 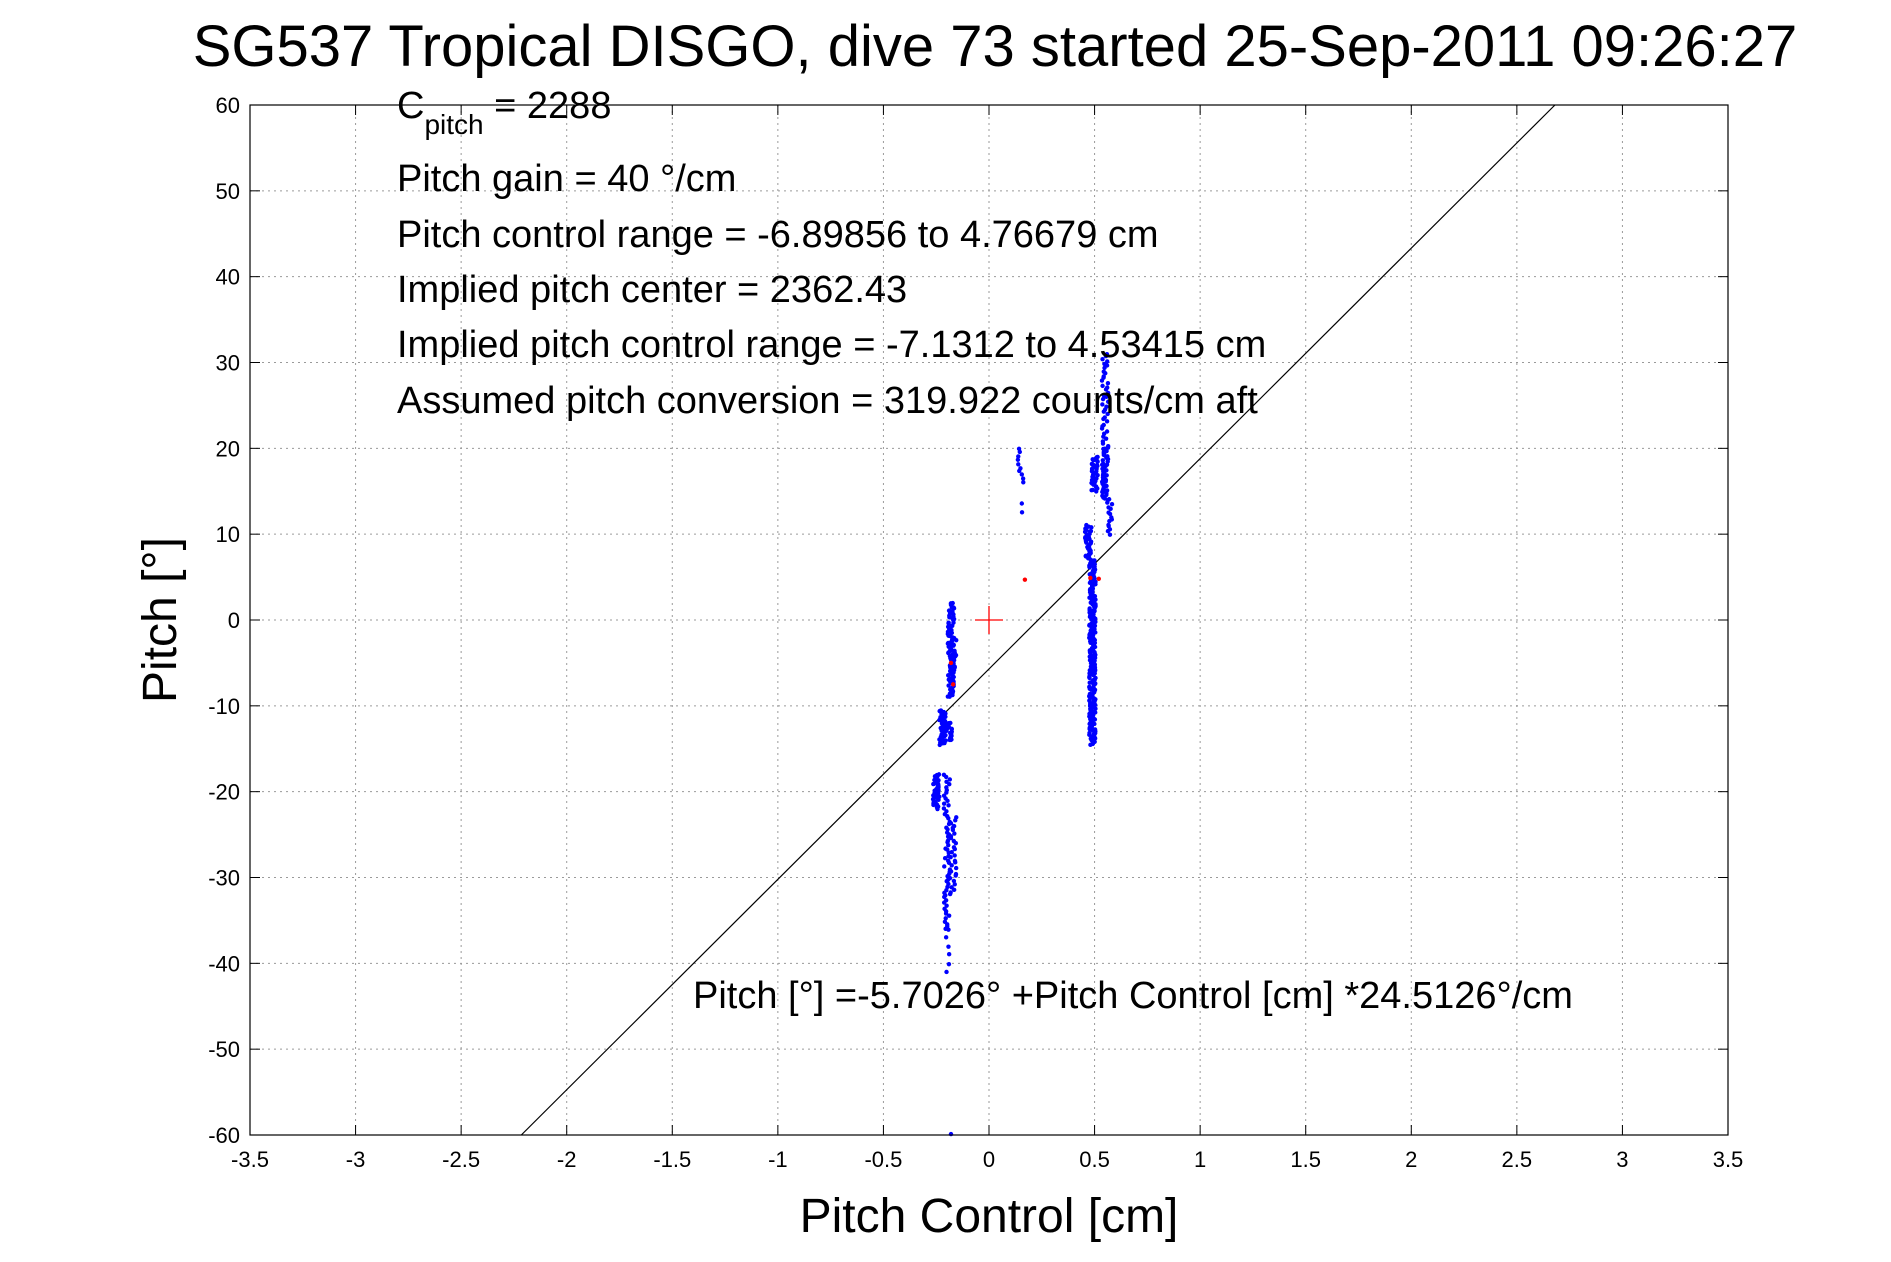 I want to click on x-tick-label: 3, so click(x=1622, y=1159).